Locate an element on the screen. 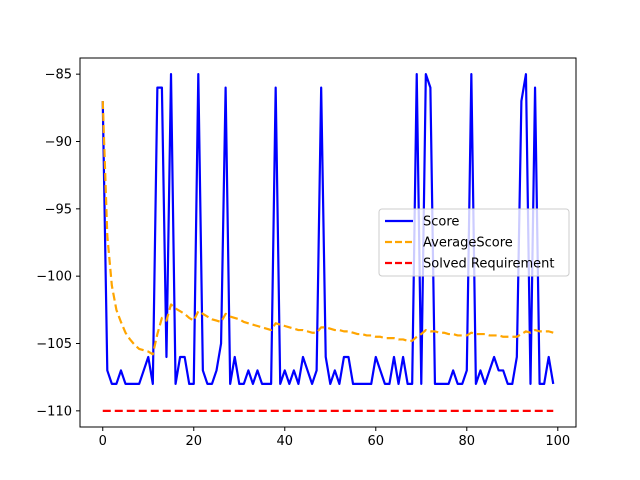 The image size is (640, 480). x-tick-label: 20 is located at coordinates (193, 441).